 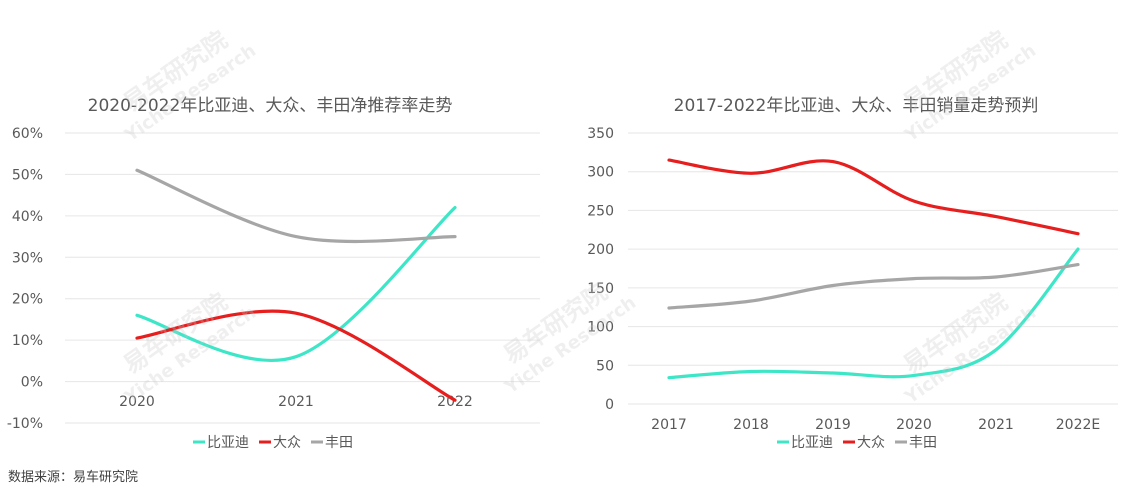 I want to click on y-tick-label: -10%, so click(x=25, y=424).